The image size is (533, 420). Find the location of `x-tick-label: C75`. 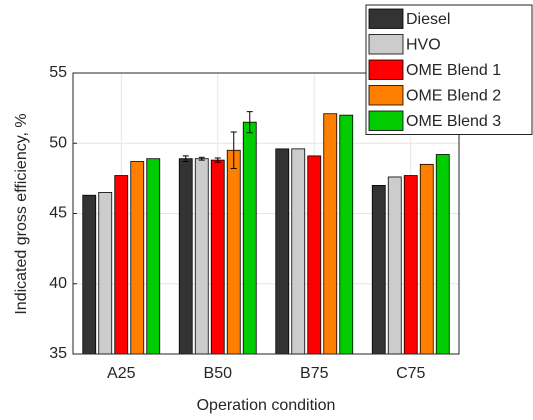

x-tick-label: C75 is located at coordinates (410, 373).